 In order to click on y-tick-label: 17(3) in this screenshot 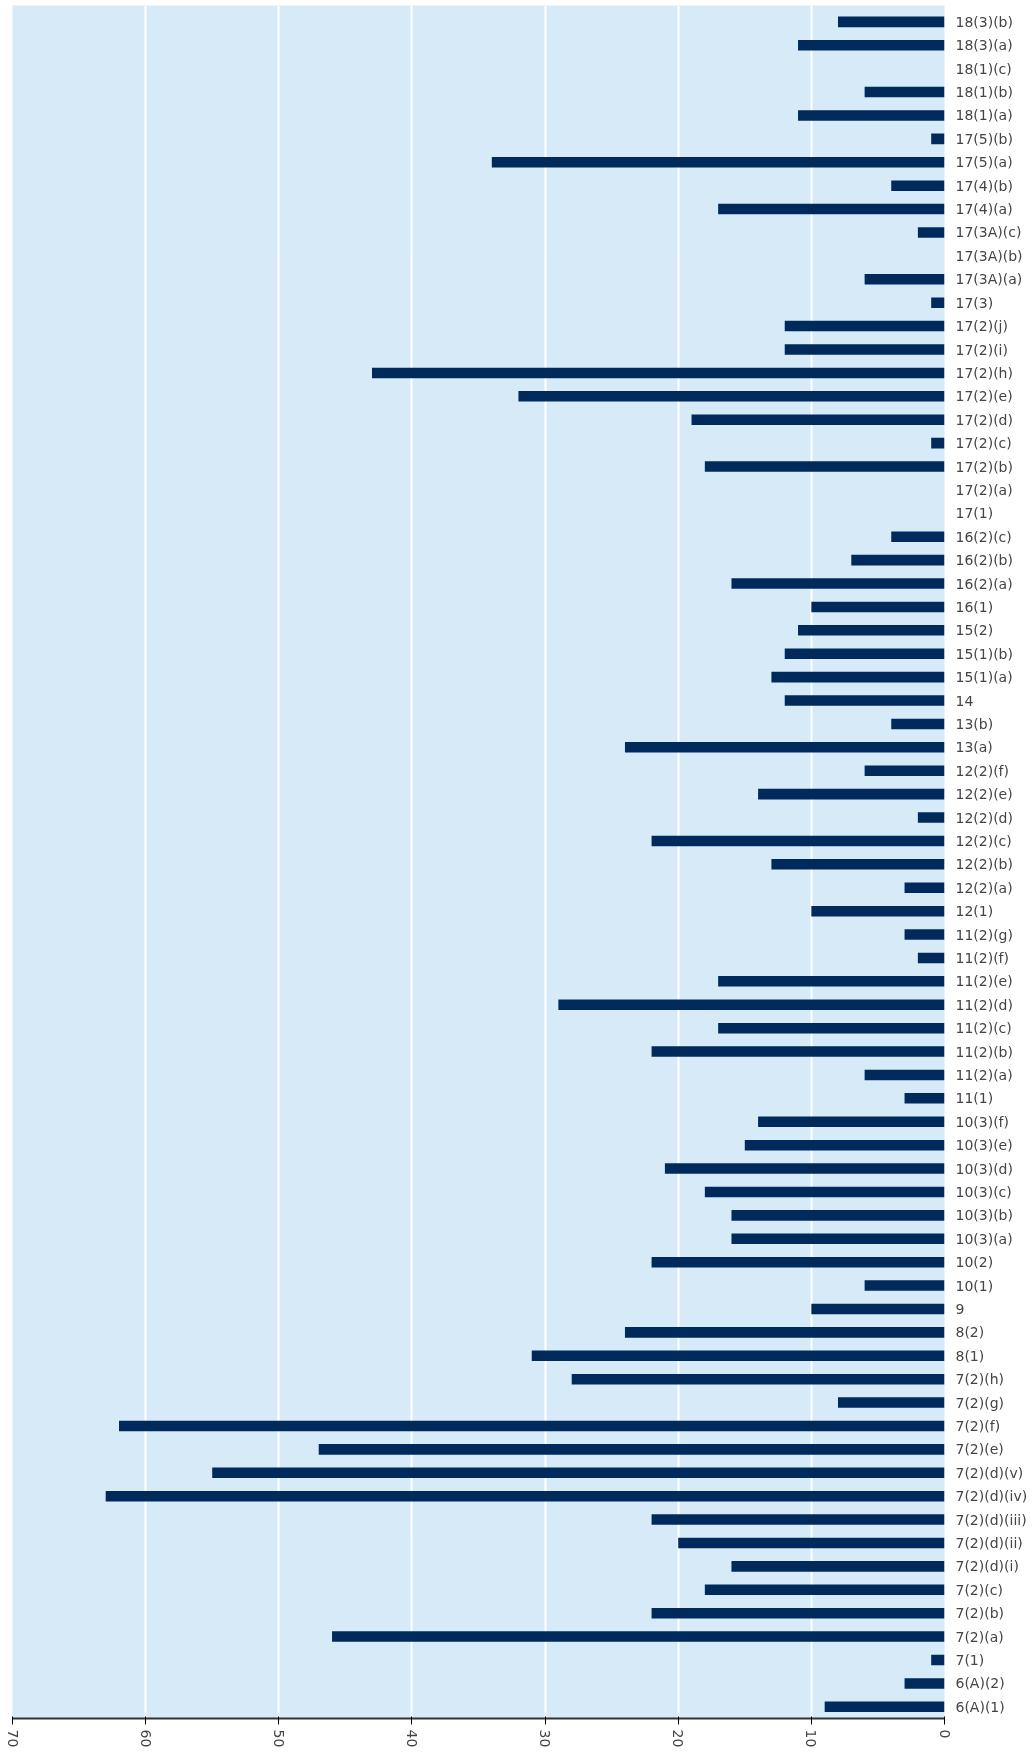, I will do `click(974, 302)`.